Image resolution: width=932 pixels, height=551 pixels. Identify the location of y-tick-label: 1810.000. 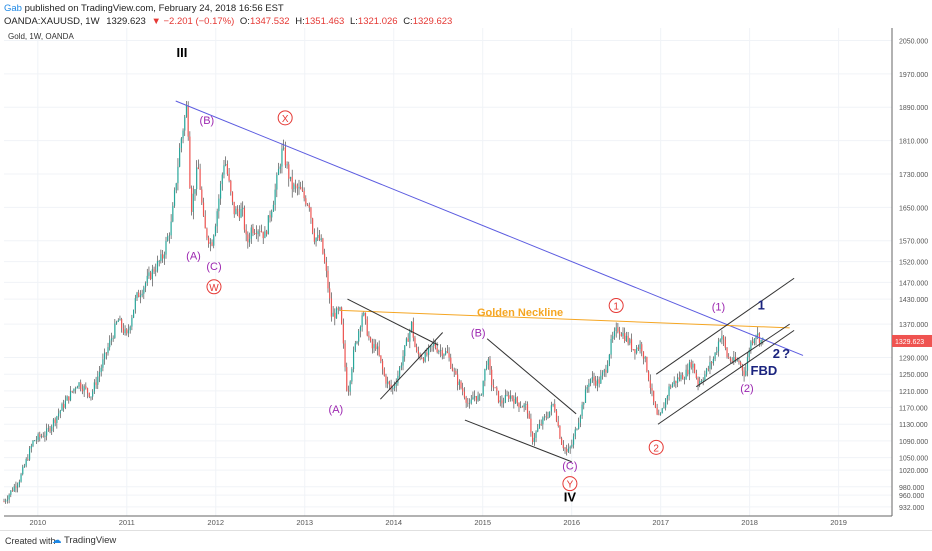
(913, 142).